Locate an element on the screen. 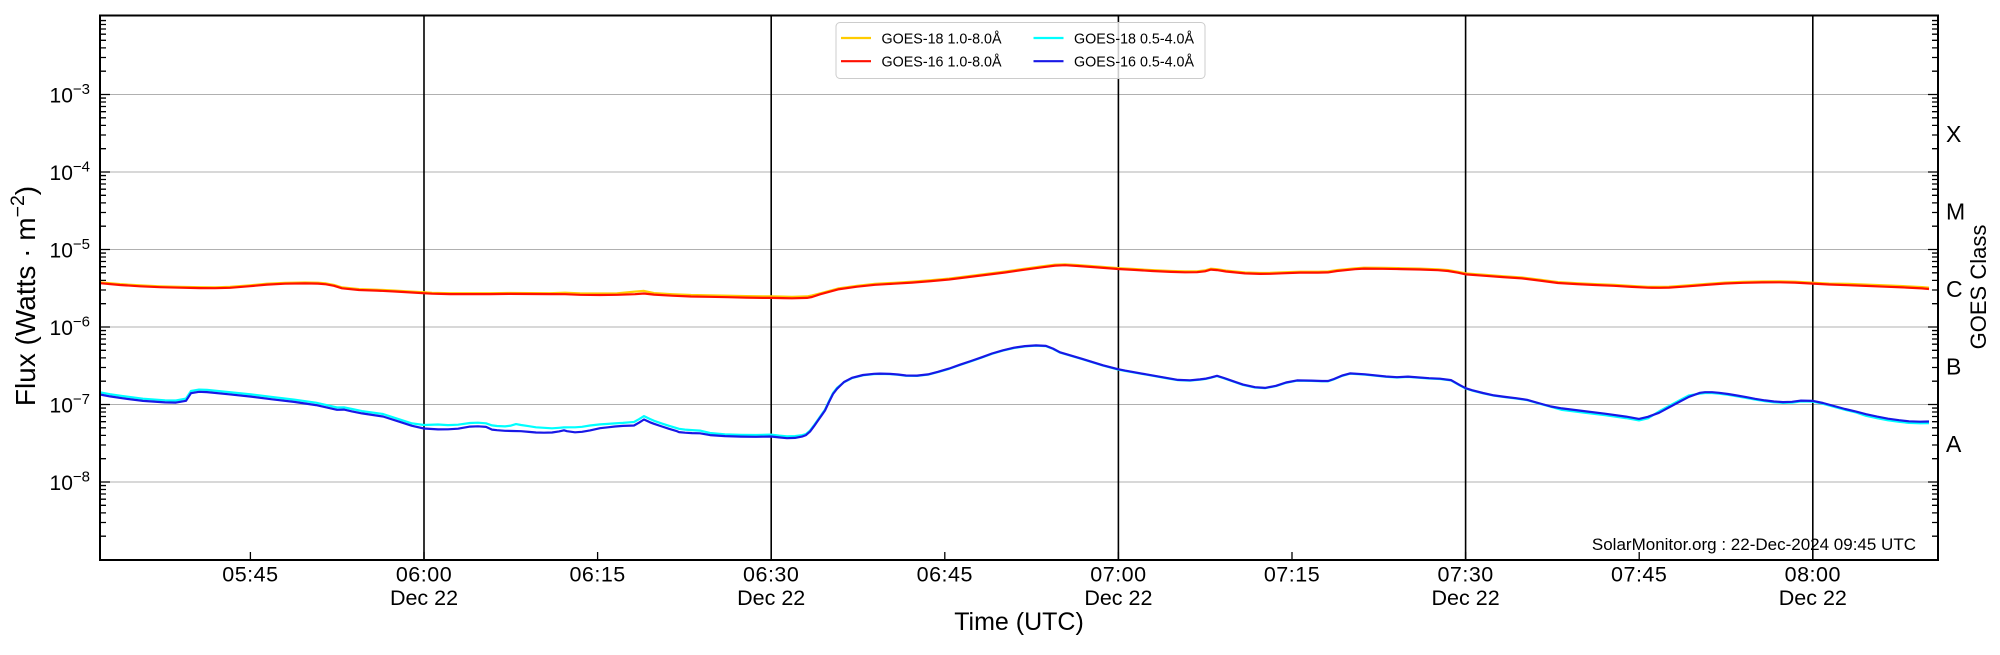 This screenshot has height=655, width=2000. svg-text: 07:30 is located at coordinates (1465, 575).